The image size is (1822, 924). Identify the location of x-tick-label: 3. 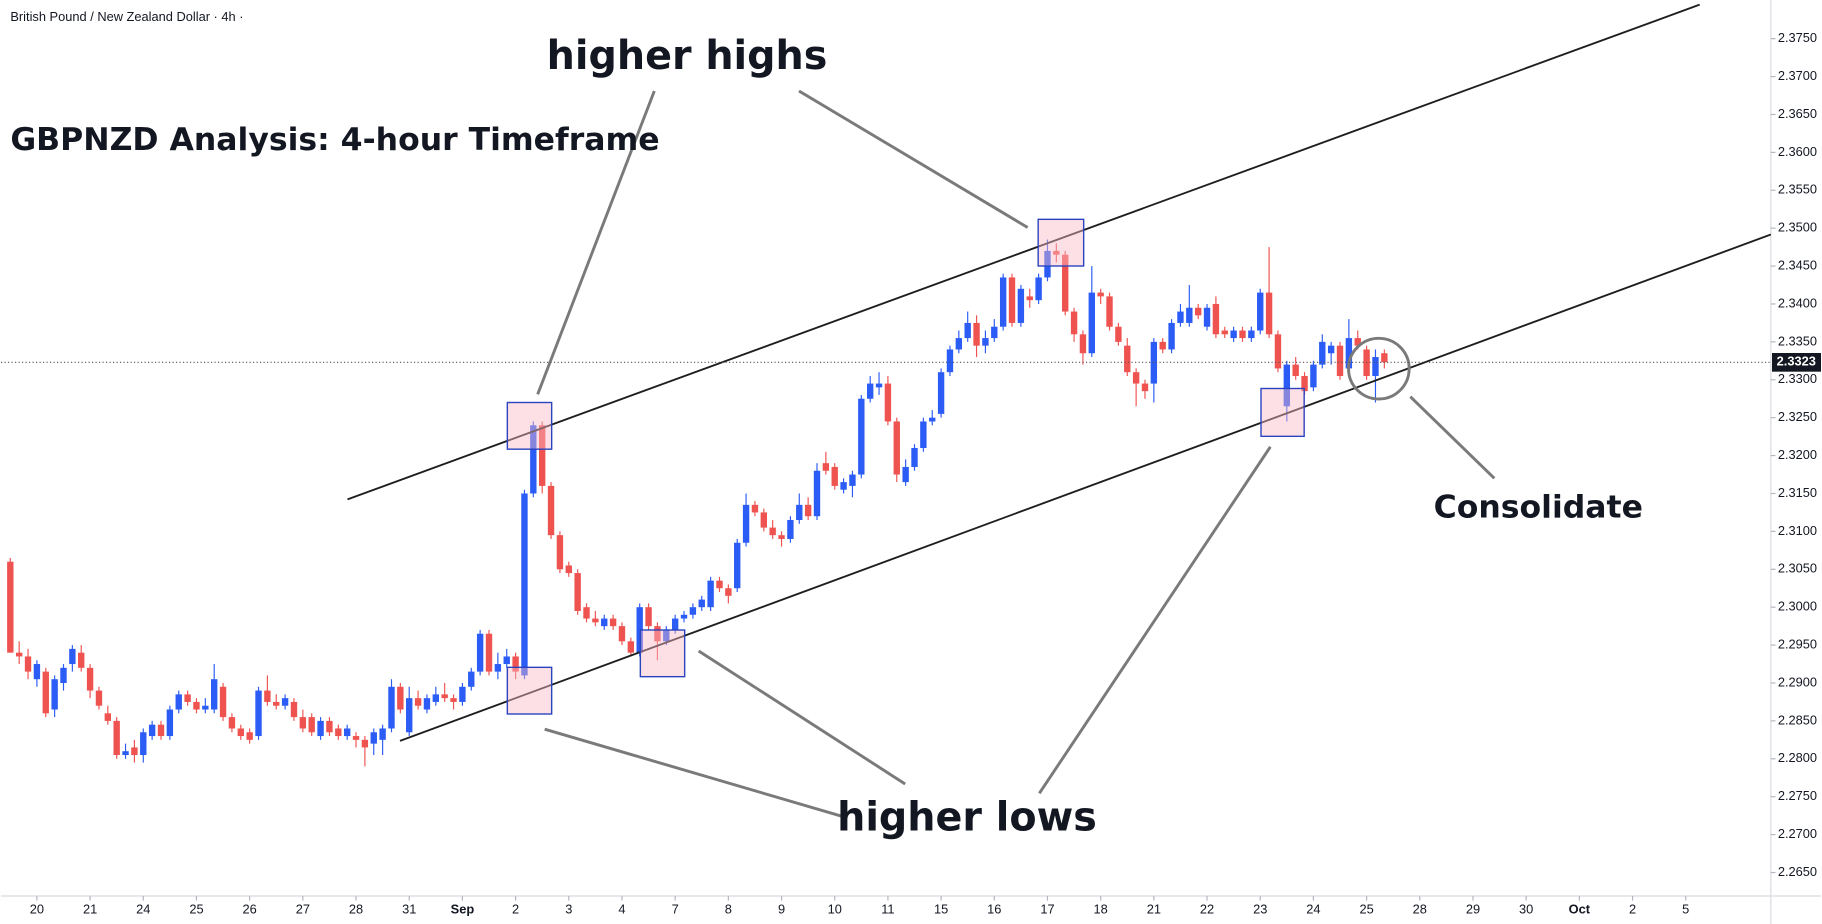
(568, 908).